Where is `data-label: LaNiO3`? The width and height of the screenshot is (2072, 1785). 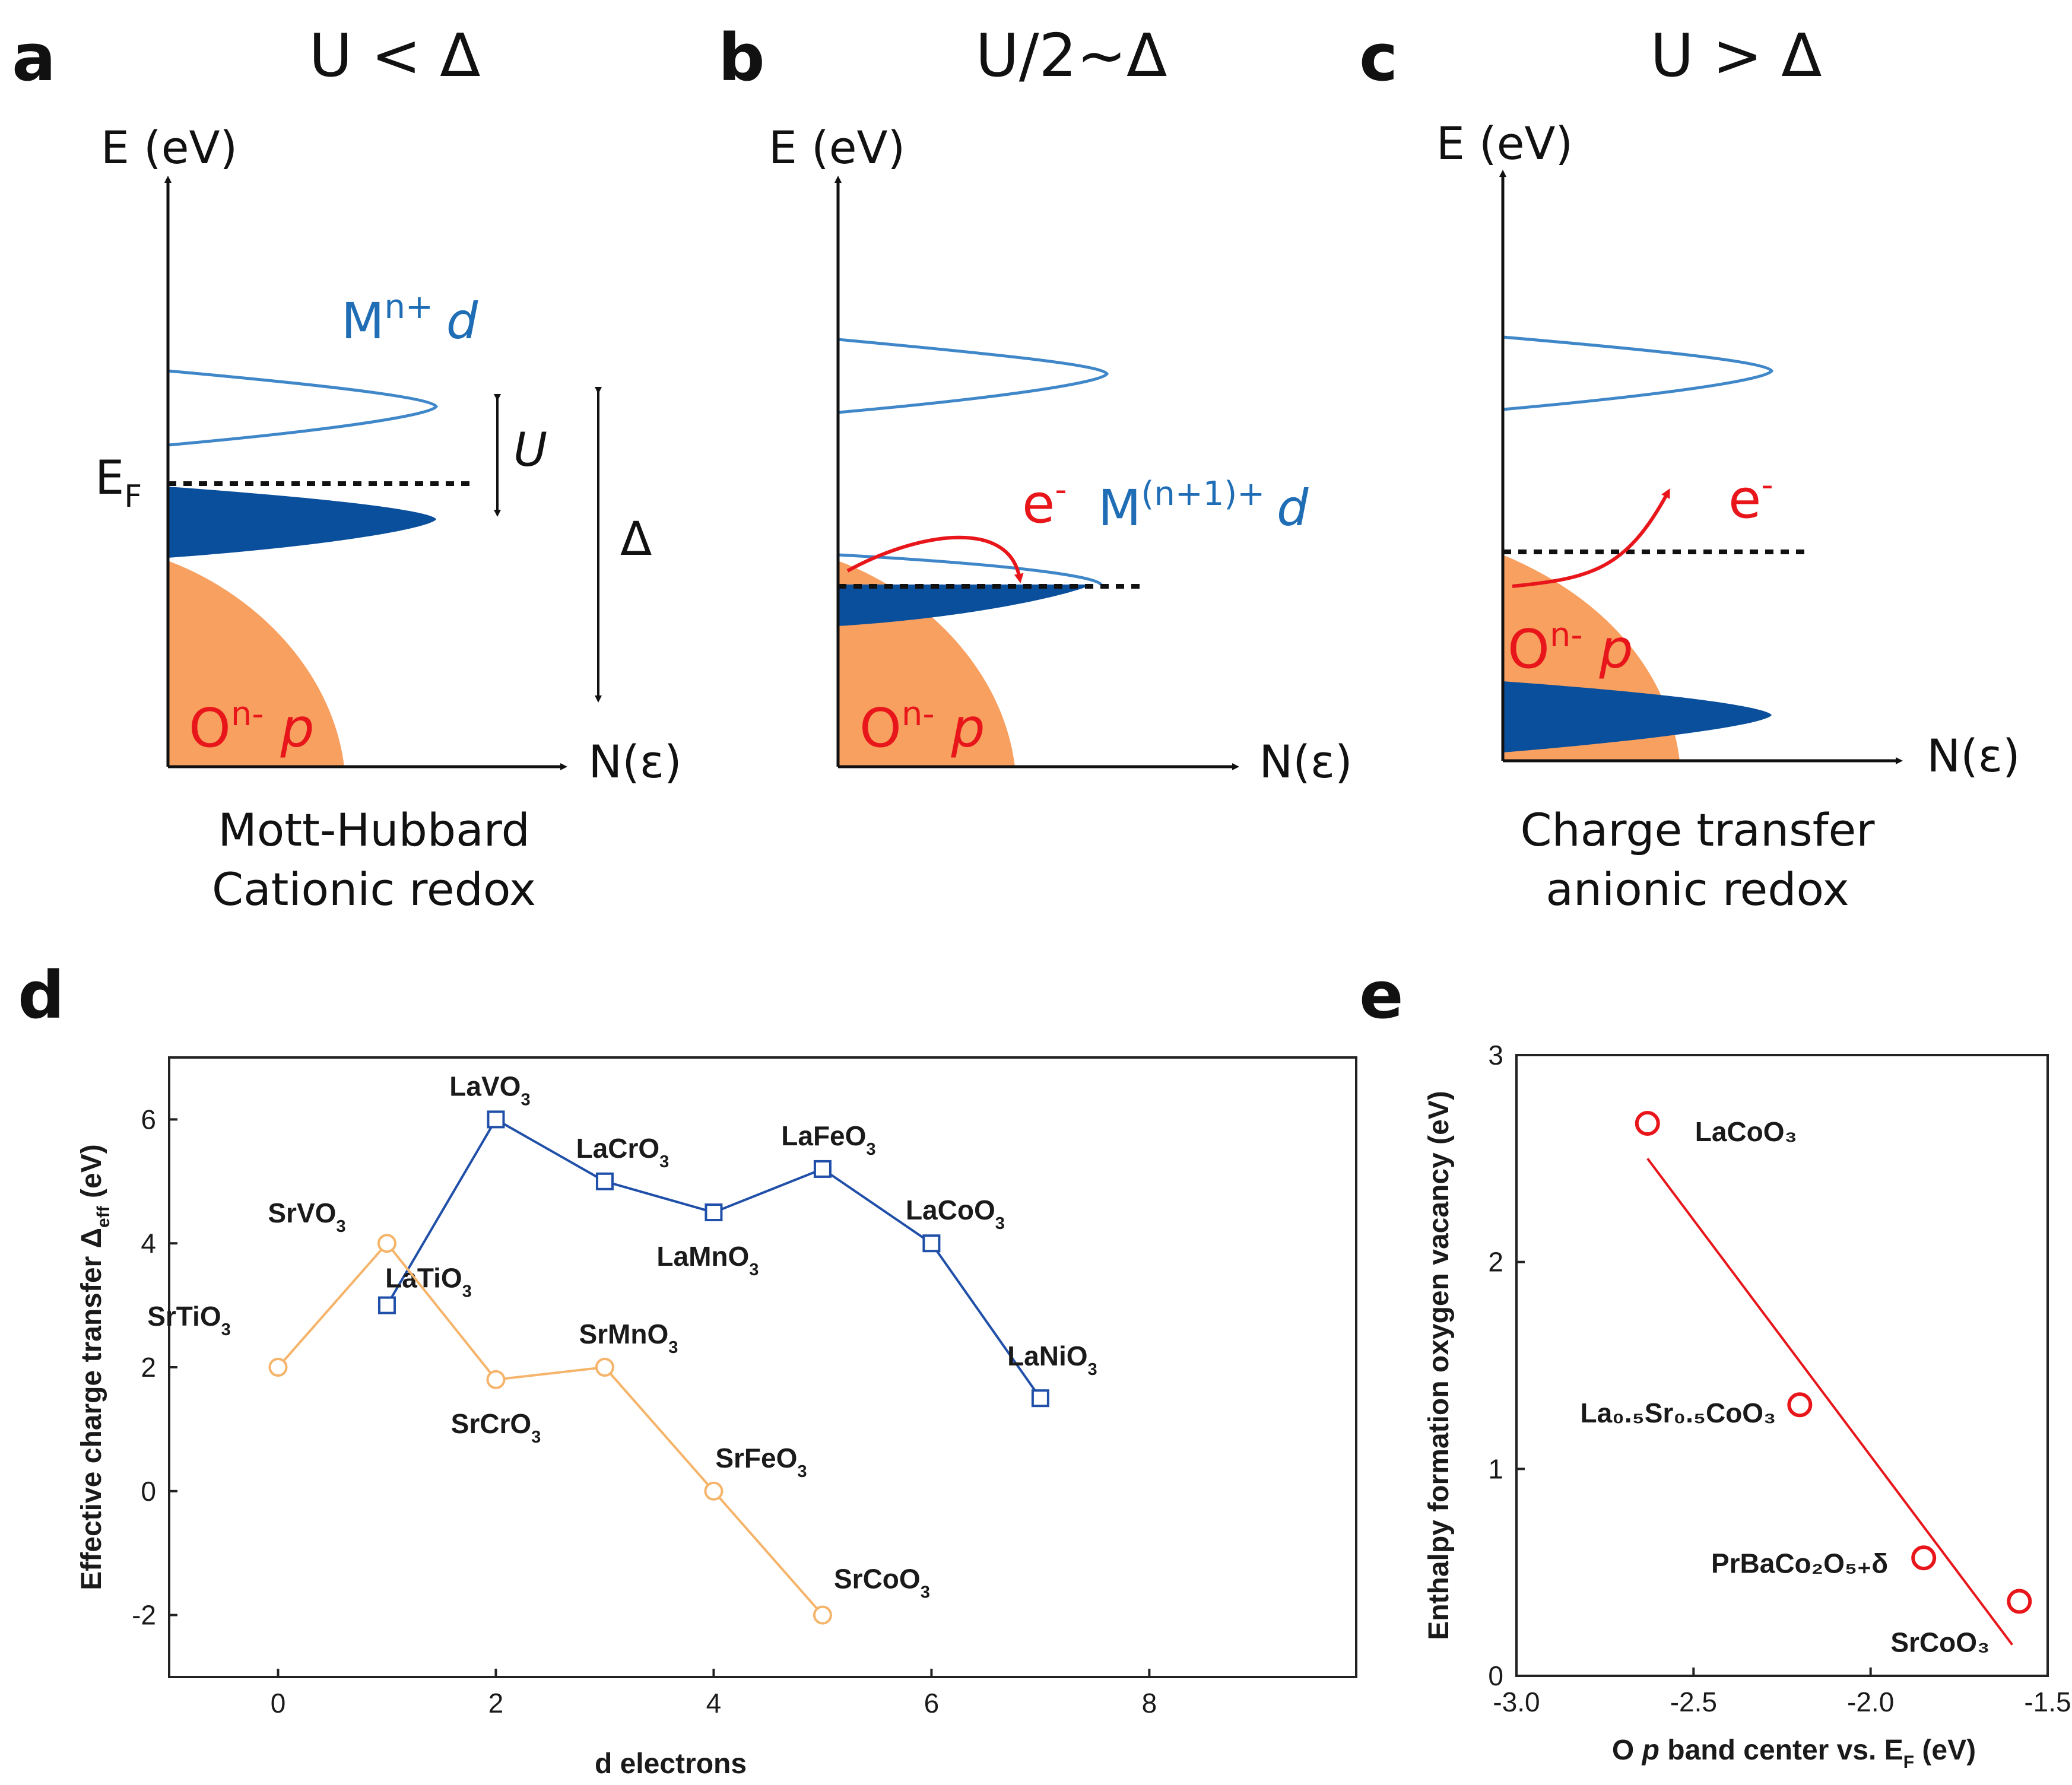 data-label: LaNiO3 is located at coordinates (1052, 1360).